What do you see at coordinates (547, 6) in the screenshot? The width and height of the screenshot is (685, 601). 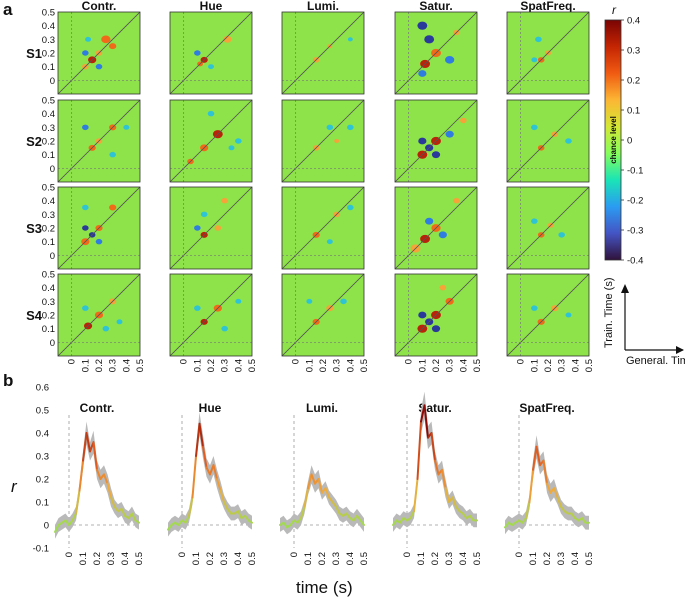 I see `matrix-column-title: SpatFreq.` at bounding box center [547, 6].